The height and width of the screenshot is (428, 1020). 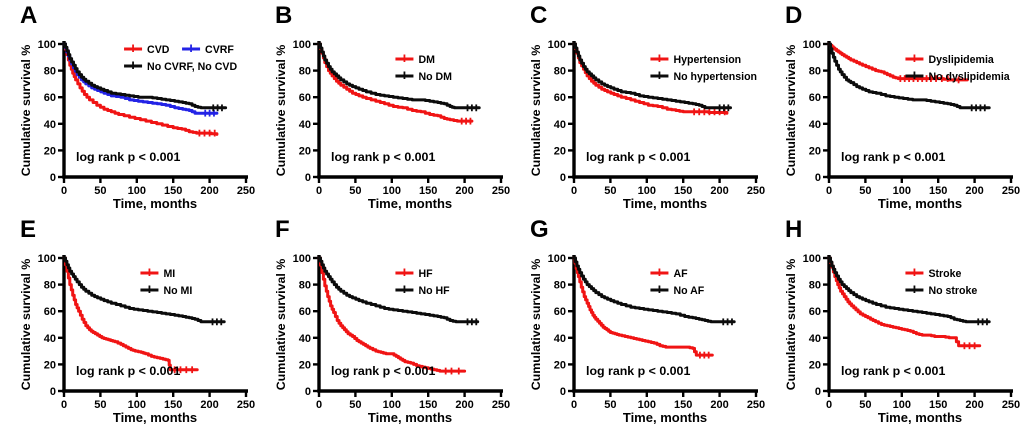 I want to click on legend-item: Stroke, so click(x=933, y=274).